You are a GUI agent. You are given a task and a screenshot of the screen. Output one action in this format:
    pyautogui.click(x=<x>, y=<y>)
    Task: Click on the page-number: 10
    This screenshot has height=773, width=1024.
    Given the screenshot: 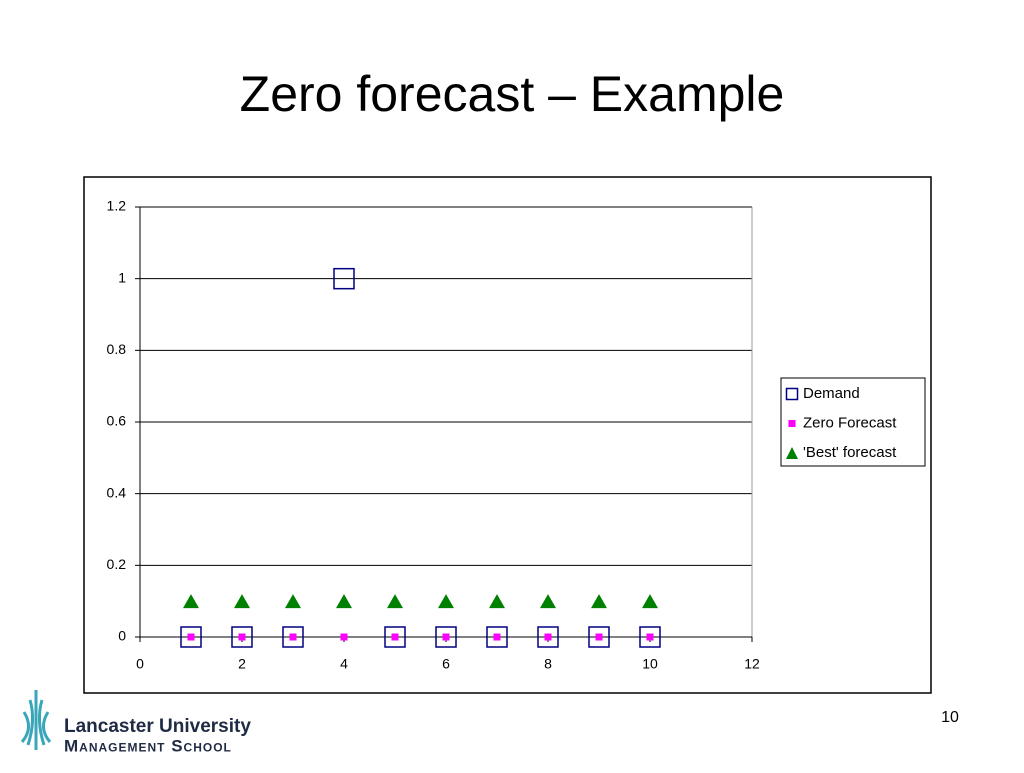 What is the action you would take?
    pyautogui.click(x=950, y=717)
    